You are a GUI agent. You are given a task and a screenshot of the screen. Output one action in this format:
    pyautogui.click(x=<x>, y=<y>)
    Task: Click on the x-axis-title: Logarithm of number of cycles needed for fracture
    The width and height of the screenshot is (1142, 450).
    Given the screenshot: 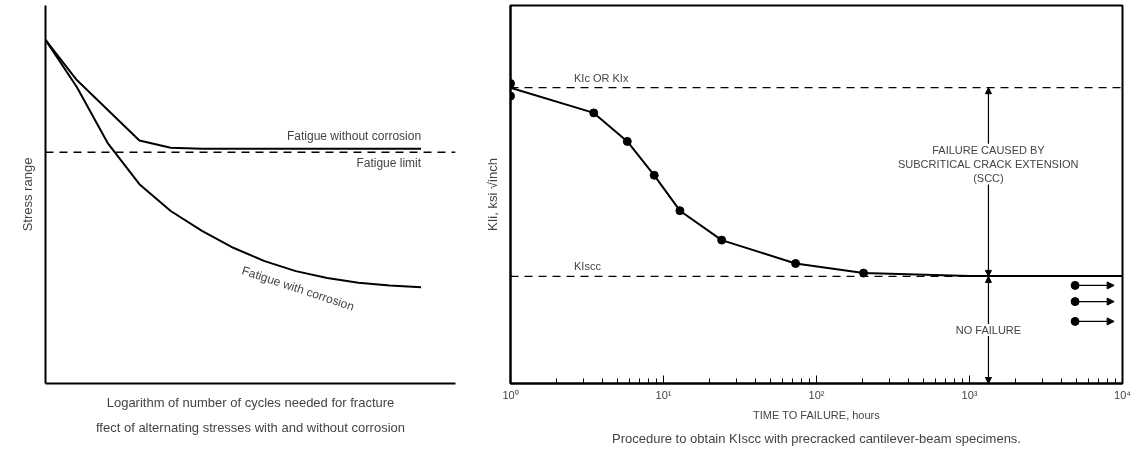 What is the action you would take?
    pyautogui.click(x=250, y=402)
    